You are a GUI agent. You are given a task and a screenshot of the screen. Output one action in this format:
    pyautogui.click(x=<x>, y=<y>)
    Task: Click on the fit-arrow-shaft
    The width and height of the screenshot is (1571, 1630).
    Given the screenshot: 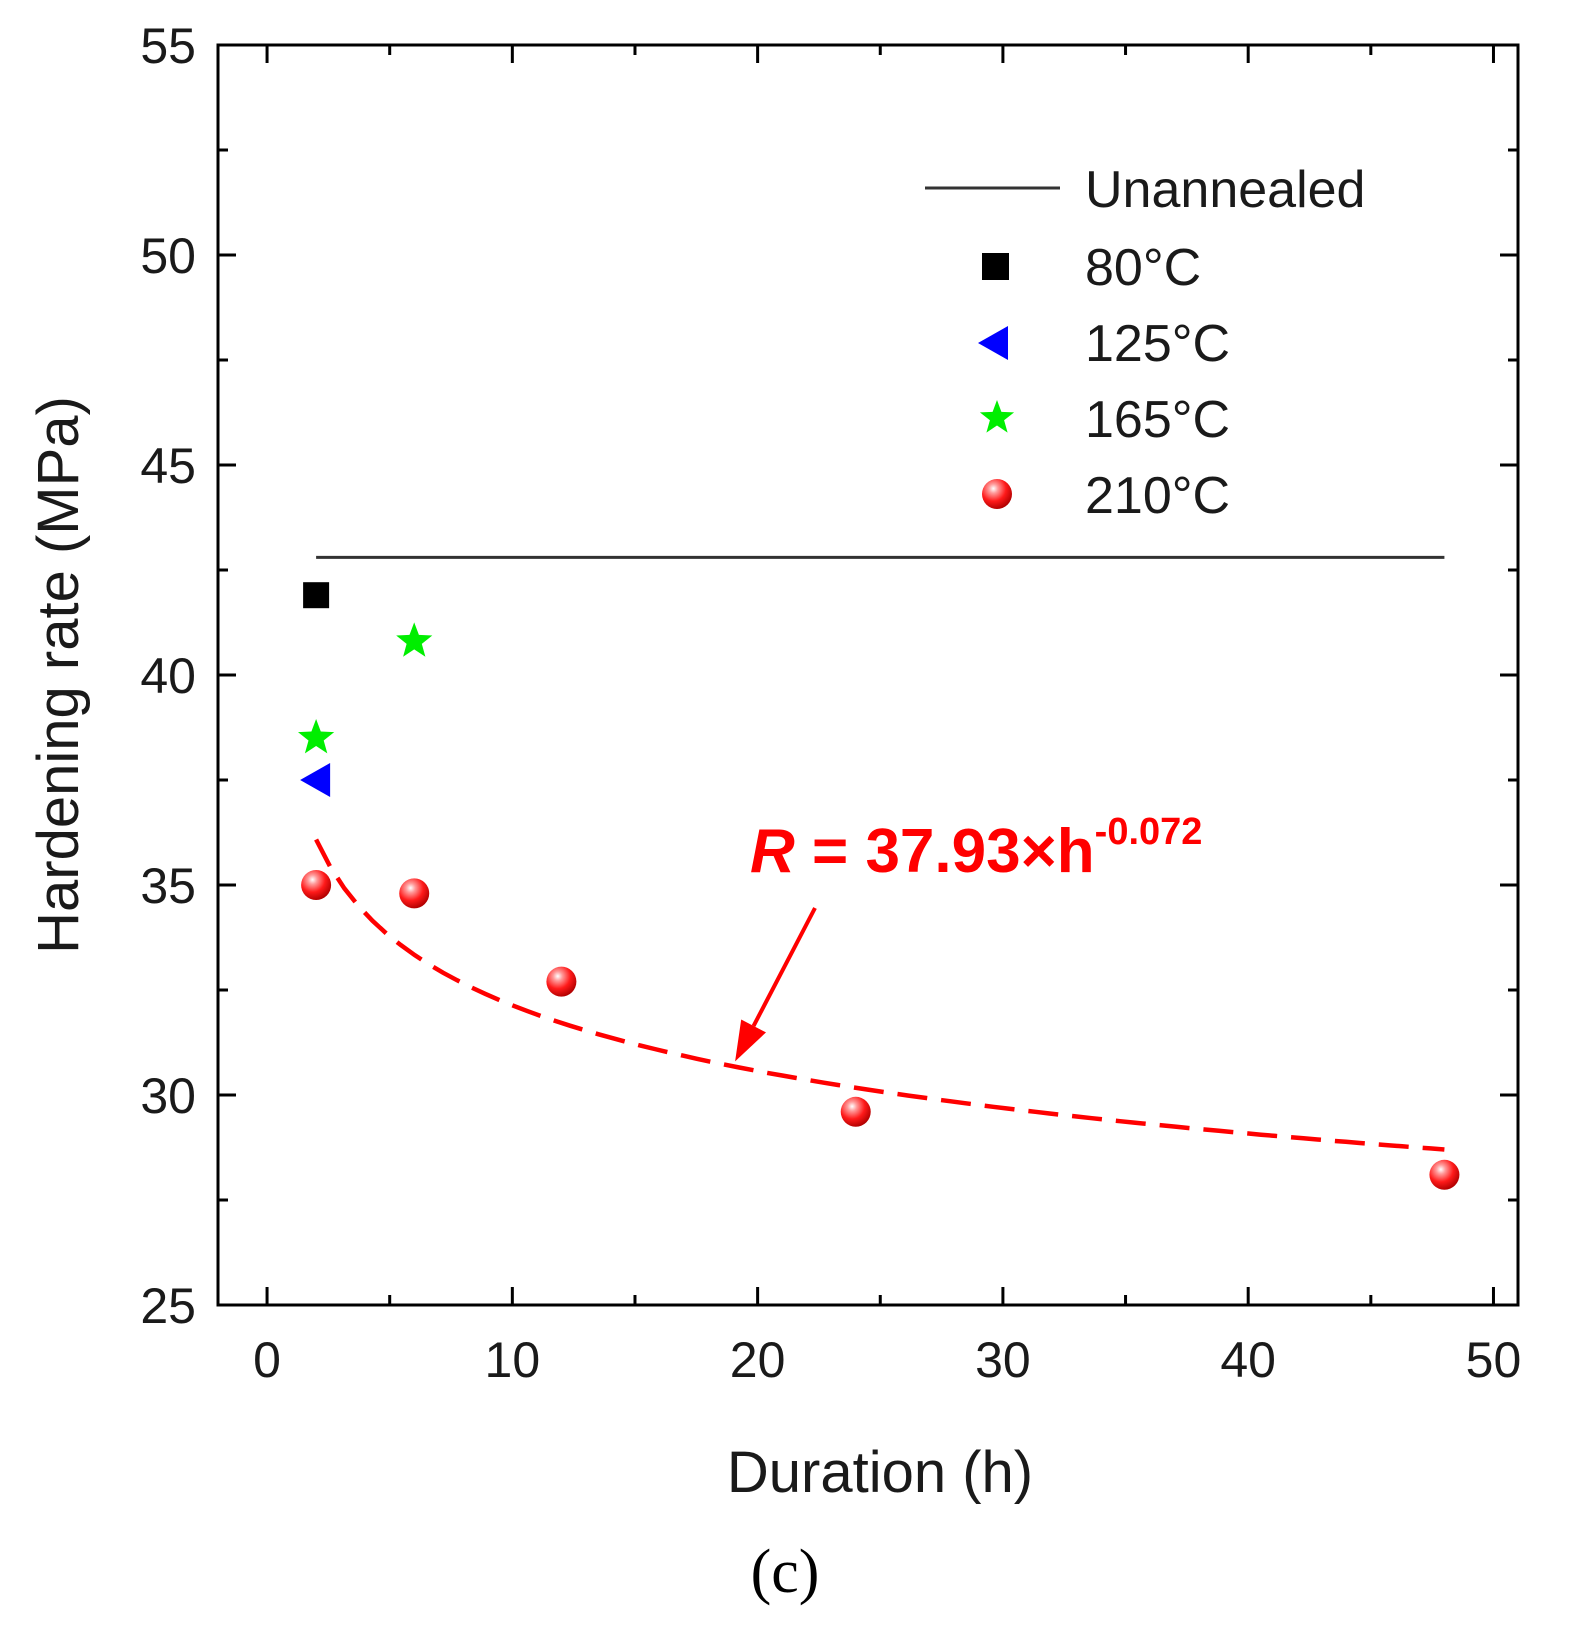 What is the action you would take?
    pyautogui.click(x=784, y=967)
    